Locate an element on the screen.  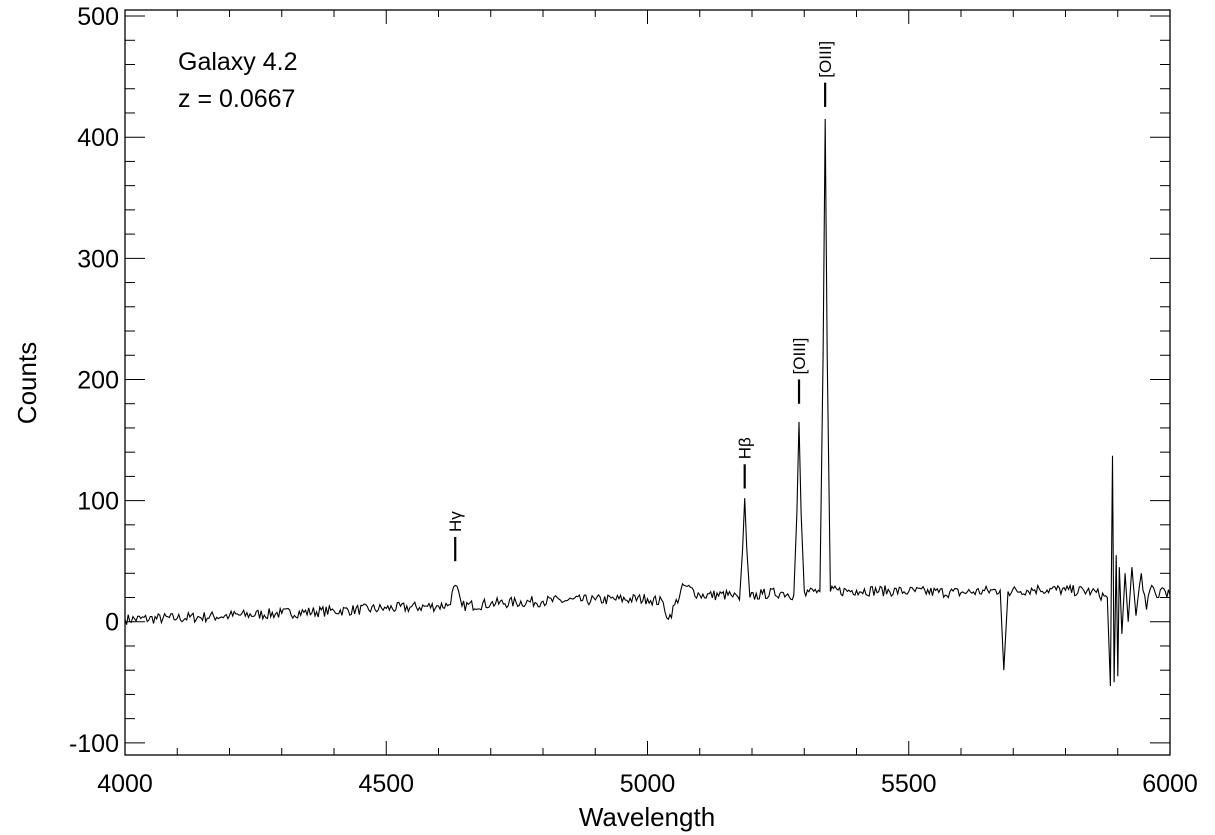
y-tick-label: 400 is located at coordinates (98, 138).